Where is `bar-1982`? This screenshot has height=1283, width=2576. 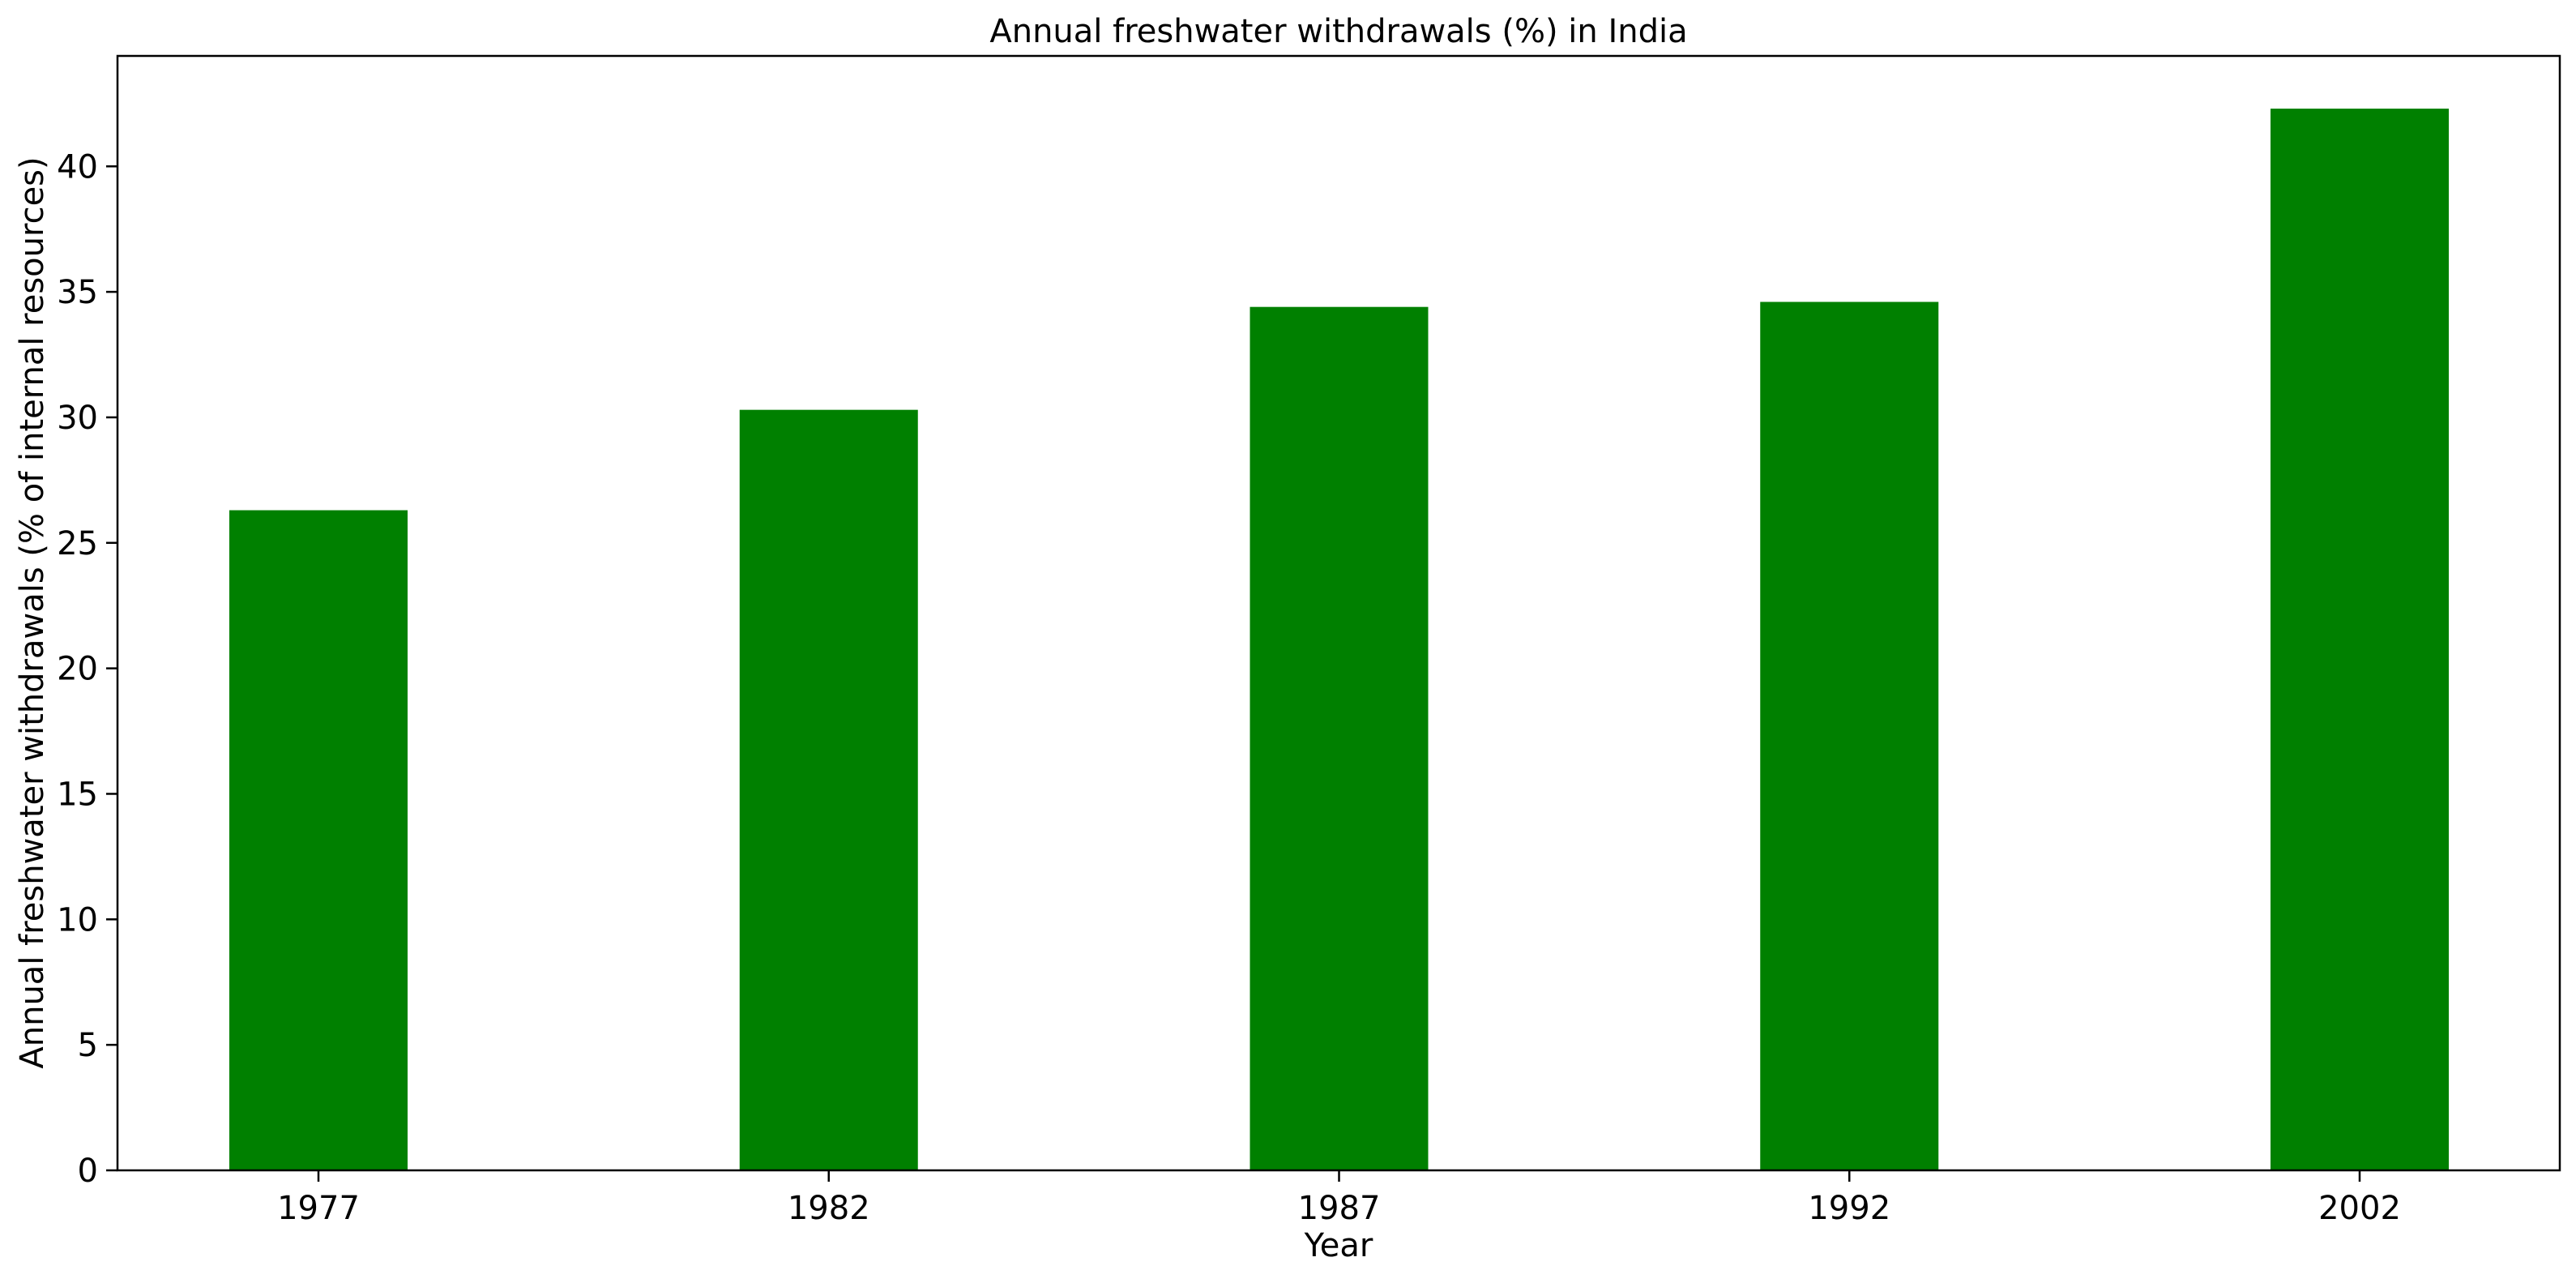 bar-1982 is located at coordinates (828, 789).